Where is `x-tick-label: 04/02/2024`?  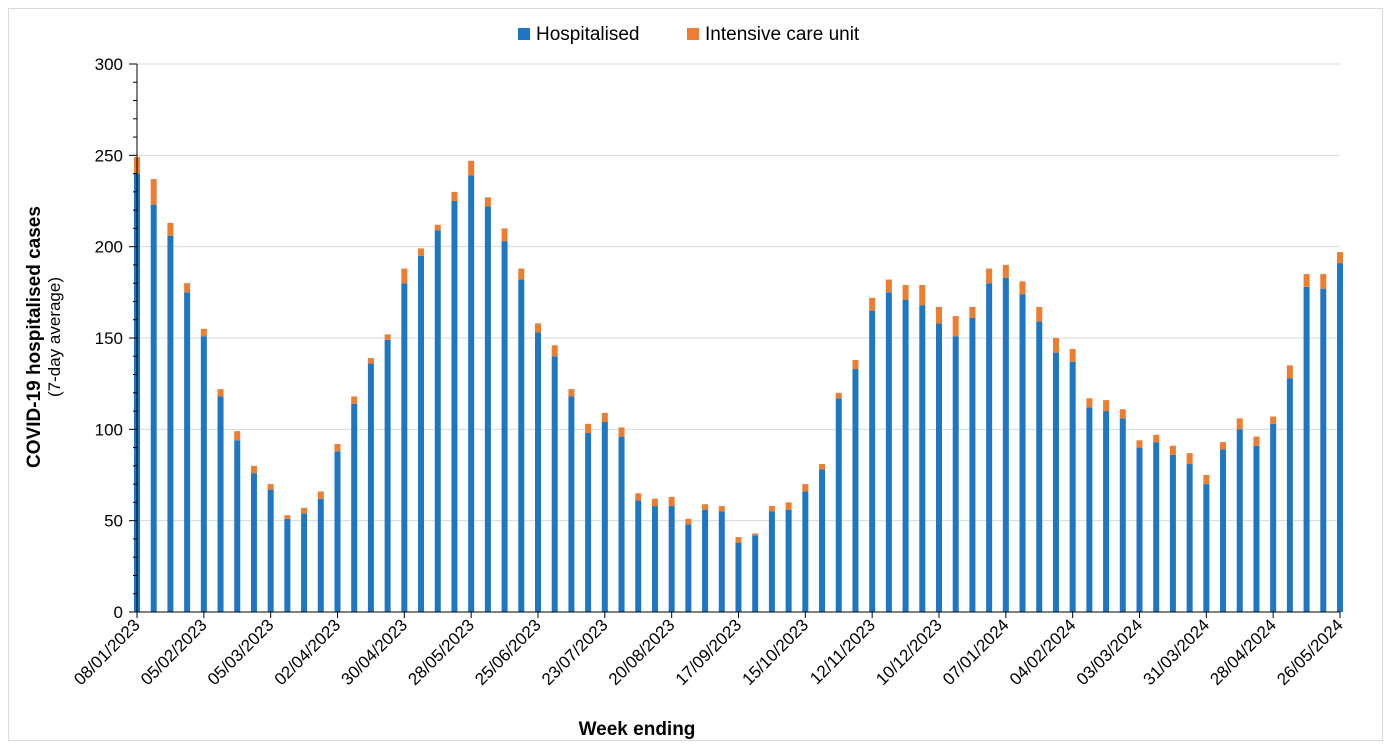
x-tick-label: 04/02/2024 is located at coordinates (1043, 652).